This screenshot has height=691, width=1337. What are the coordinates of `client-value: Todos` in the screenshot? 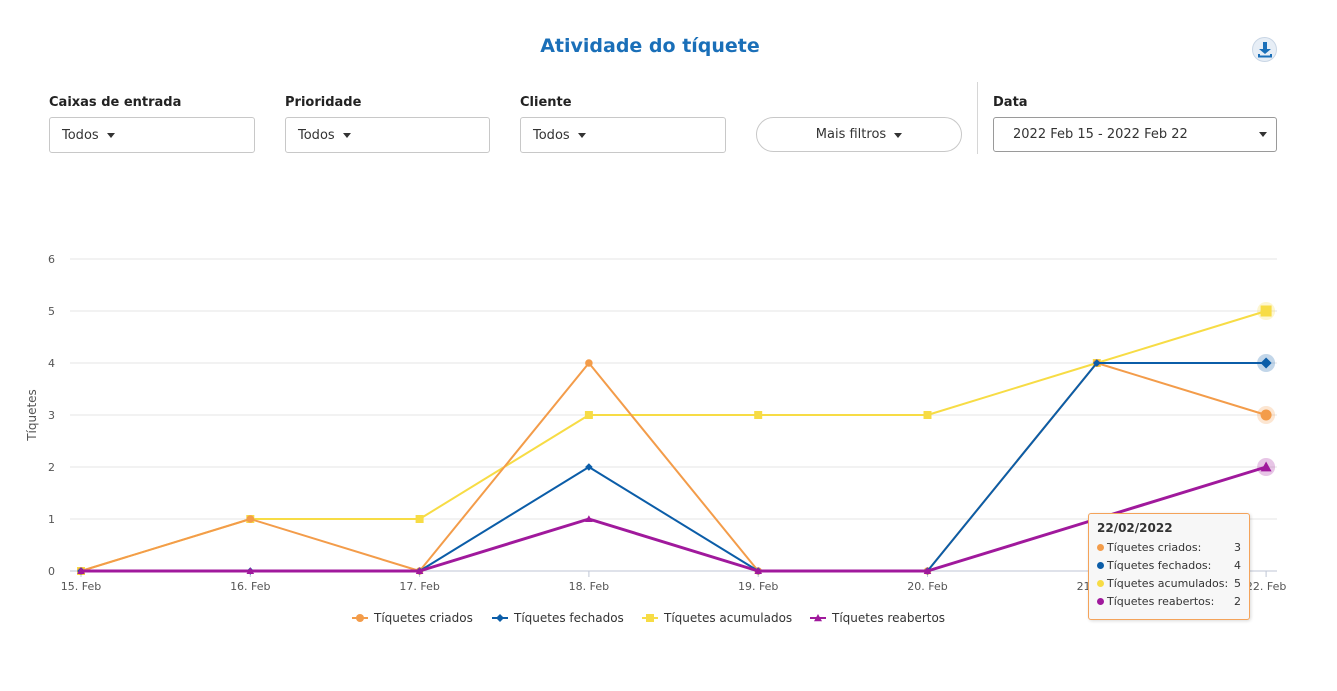 It's located at (551, 135).